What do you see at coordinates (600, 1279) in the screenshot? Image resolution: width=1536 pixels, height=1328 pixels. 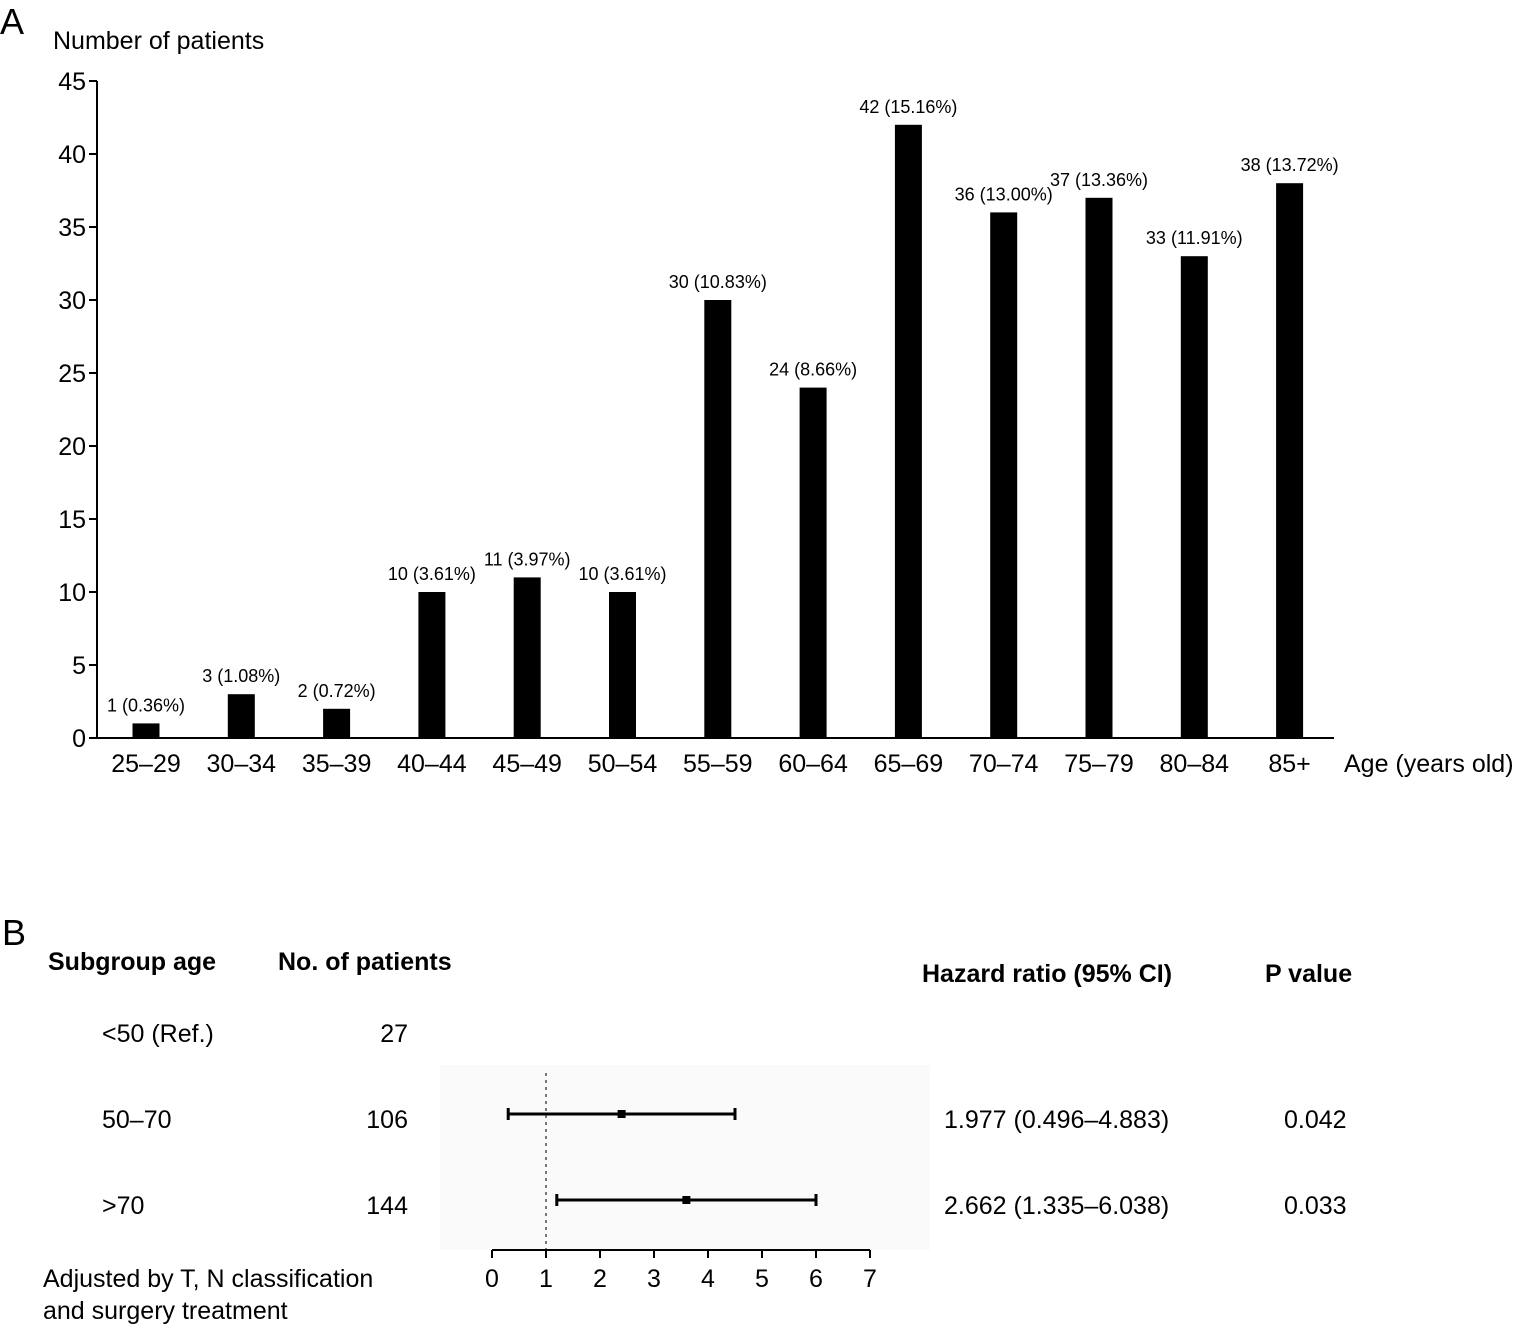 I see `forest-x-tick-label: 2` at bounding box center [600, 1279].